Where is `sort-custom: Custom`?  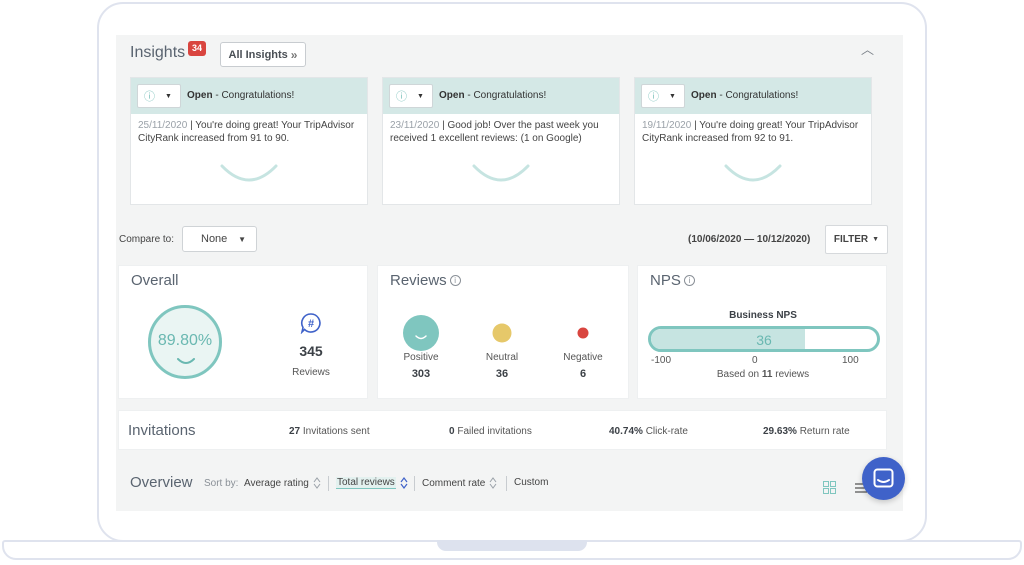
sort-custom: Custom is located at coordinates (531, 482).